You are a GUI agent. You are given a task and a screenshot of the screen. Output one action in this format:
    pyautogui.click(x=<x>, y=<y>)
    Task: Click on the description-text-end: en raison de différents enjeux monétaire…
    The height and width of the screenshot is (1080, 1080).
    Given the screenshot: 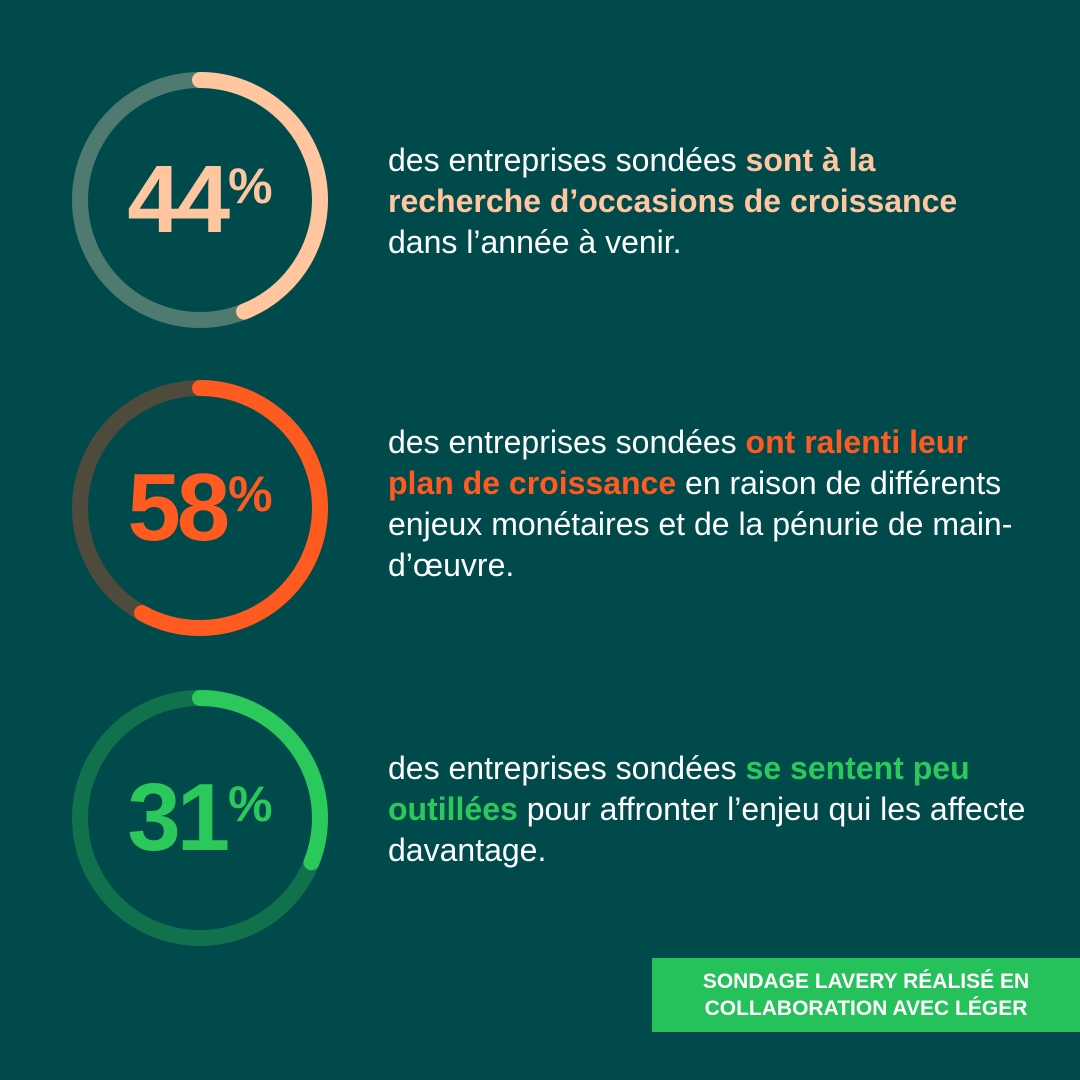 What is the action you would take?
    pyautogui.click(x=700, y=524)
    